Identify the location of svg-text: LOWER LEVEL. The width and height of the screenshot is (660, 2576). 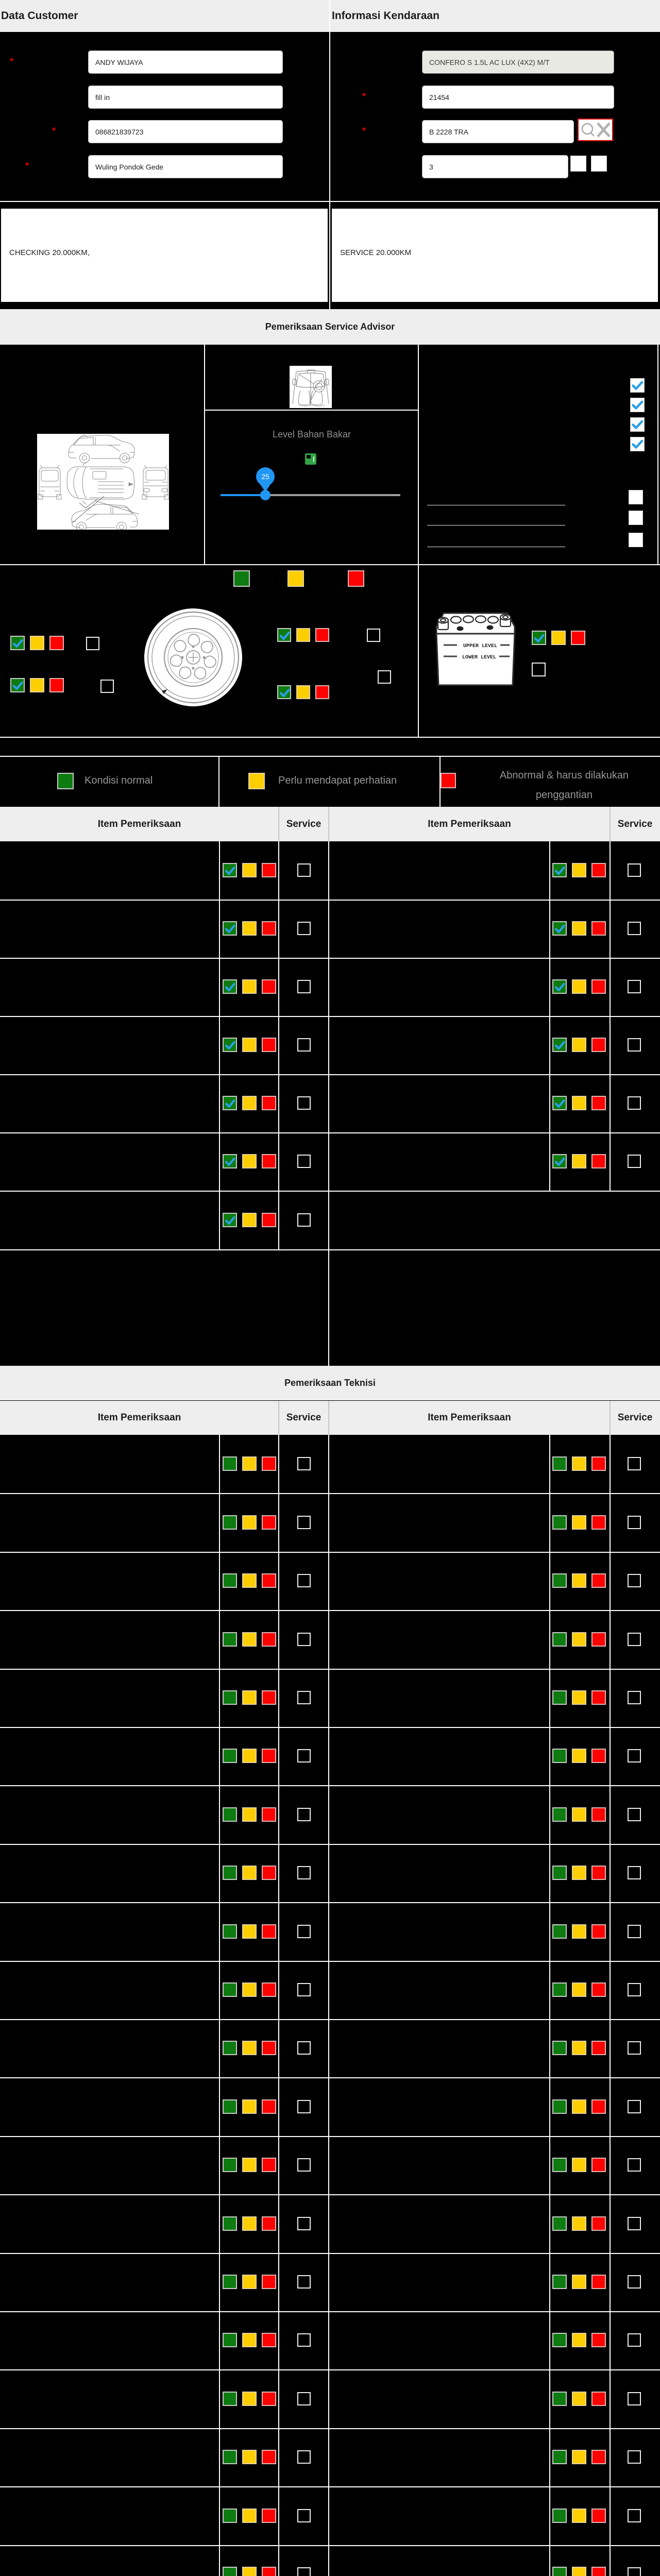
(479, 657).